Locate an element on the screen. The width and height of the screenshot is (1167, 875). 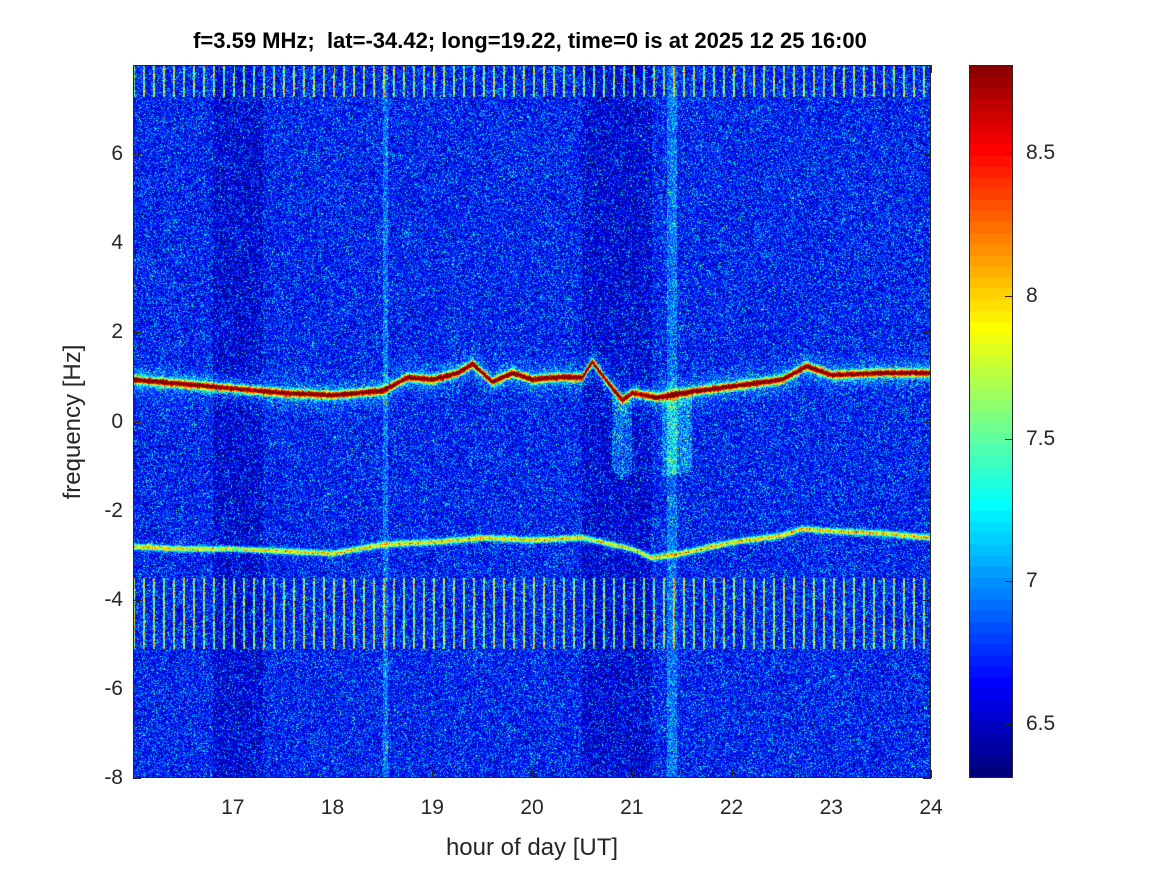
y-tick-label: 6 is located at coordinates (117, 154).